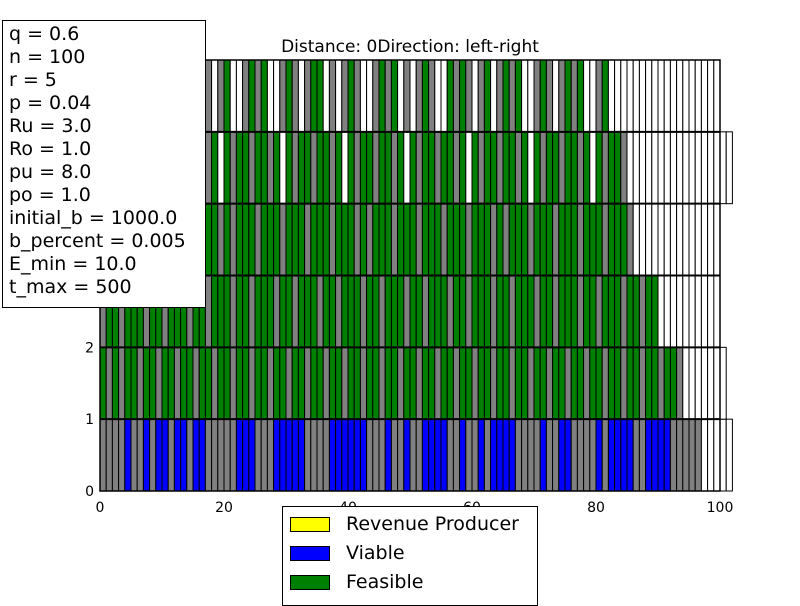 The height and width of the screenshot is (606, 800). I want to click on y-tick-label: 0, so click(89, 492).